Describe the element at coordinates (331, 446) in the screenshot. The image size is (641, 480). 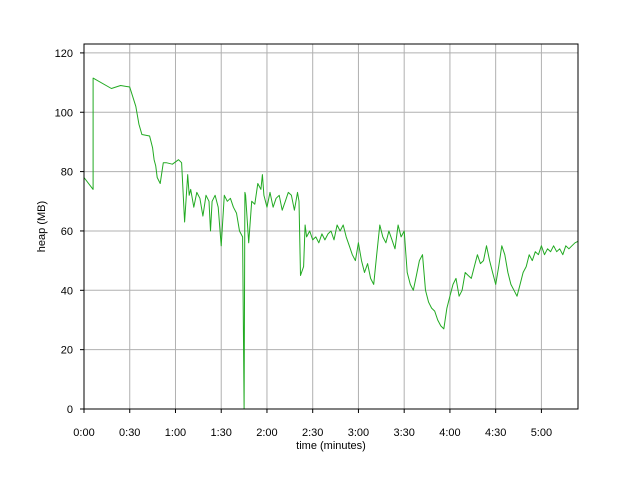
I see `x-axis-label: time (minutes)` at that location.